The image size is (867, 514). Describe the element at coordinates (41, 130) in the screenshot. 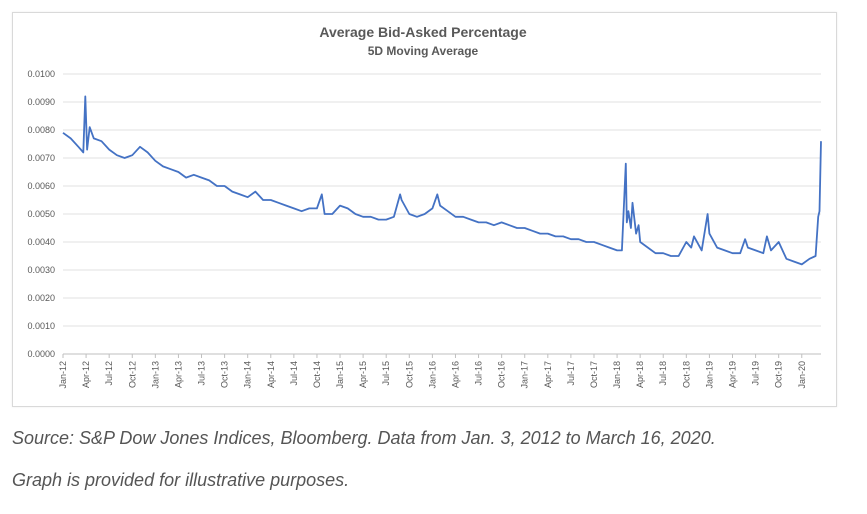

I see `y-tick-label: 0.0080` at that location.